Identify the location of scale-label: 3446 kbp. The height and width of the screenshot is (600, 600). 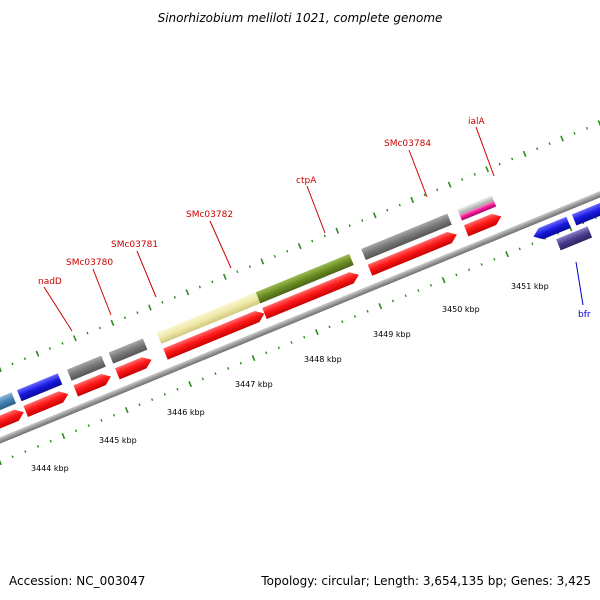
(186, 412).